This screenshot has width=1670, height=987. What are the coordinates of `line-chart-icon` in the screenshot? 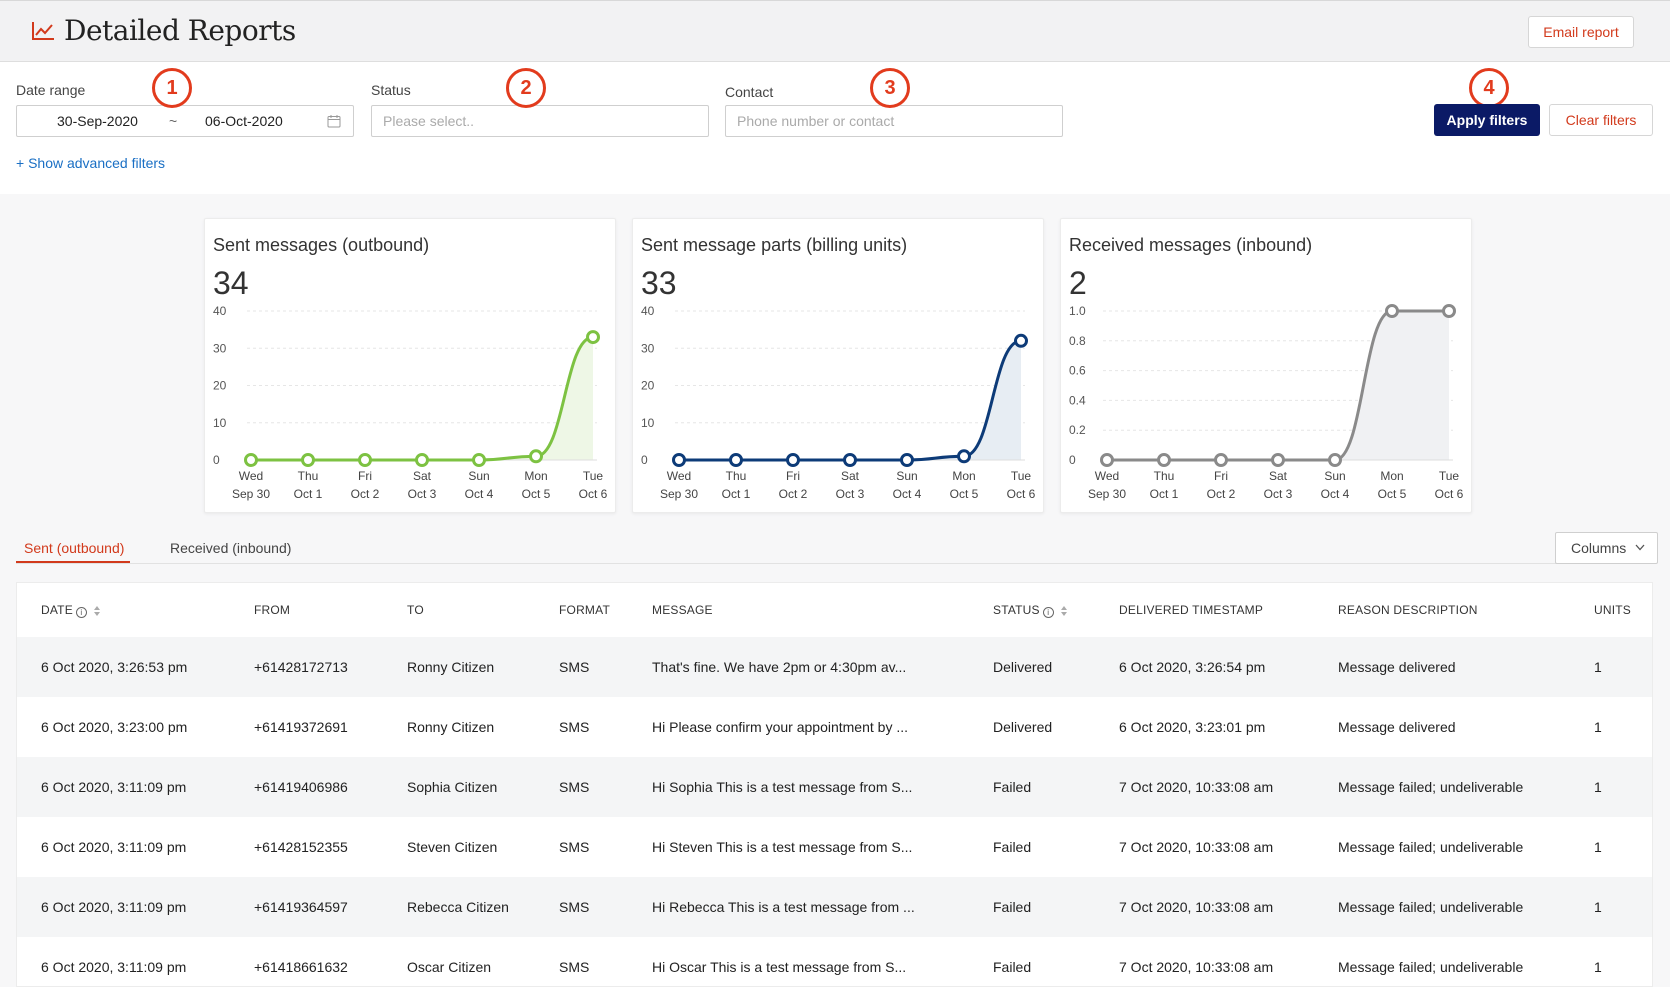 It's located at (43, 31).